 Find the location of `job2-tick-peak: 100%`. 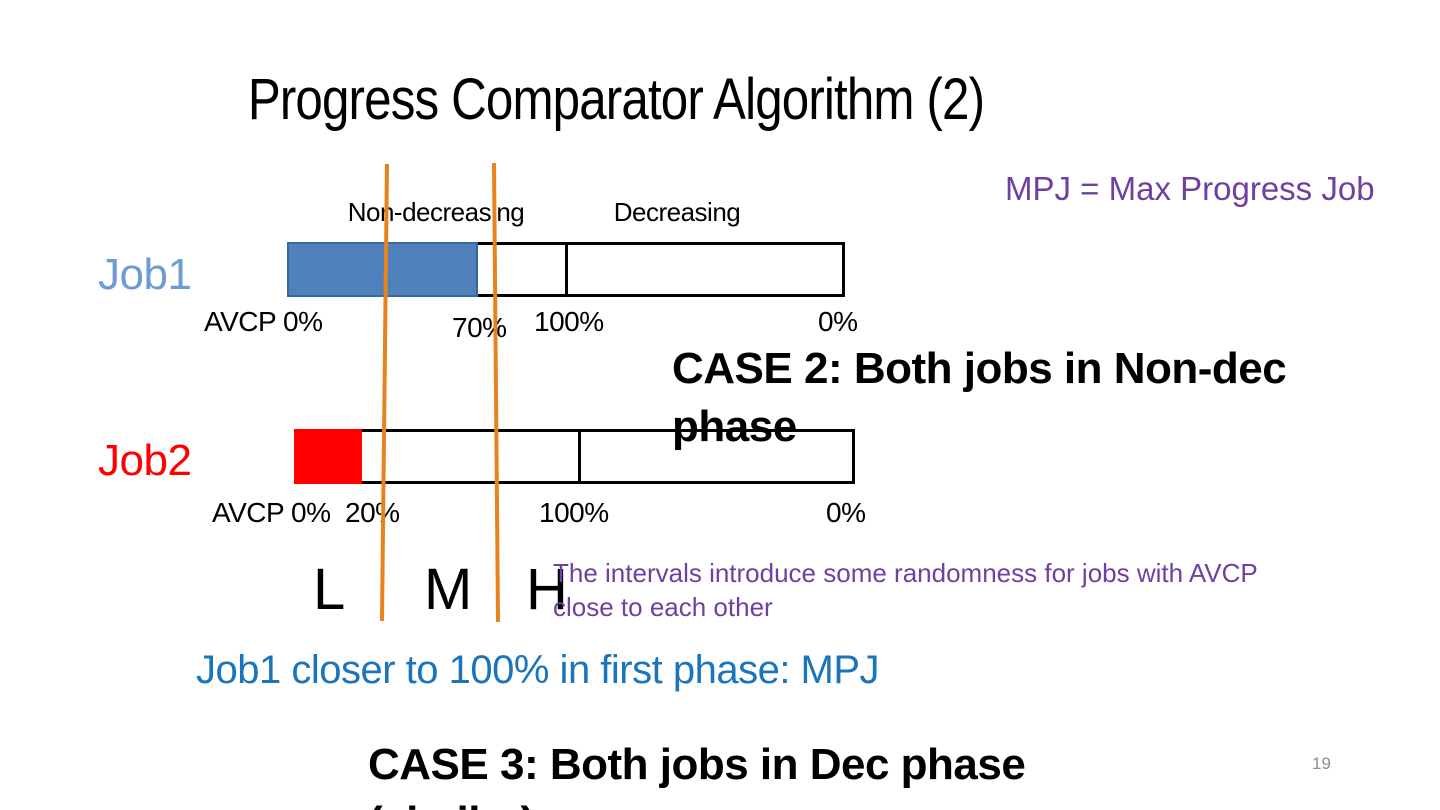

job2-tick-peak: 100% is located at coordinates (574, 512).